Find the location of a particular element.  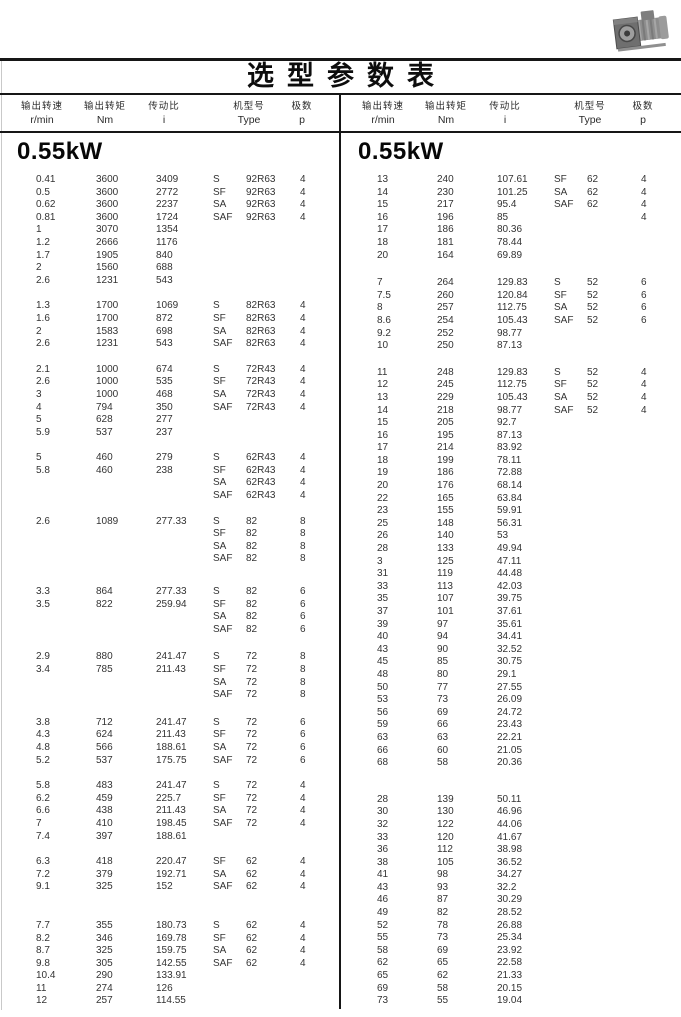

cell-type-size: 92R63 is located at coordinates (261, 192).